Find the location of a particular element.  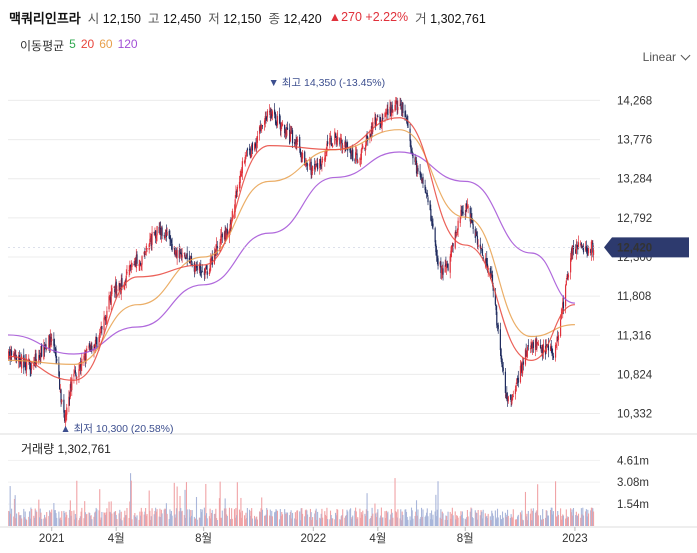

price-tick-label: 11,808 is located at coordinates (634, 297).